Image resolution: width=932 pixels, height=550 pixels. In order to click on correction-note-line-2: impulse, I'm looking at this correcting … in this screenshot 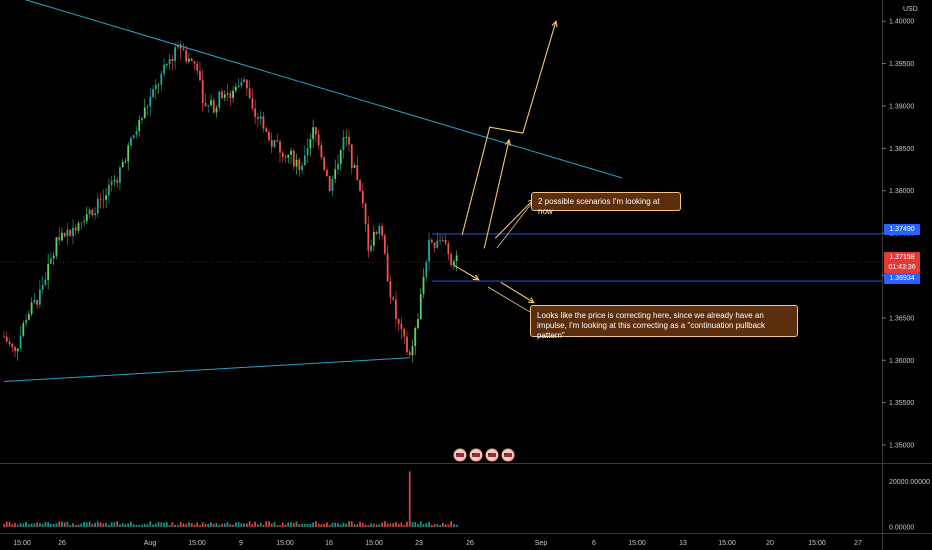, I will do `click(651, 330)`.